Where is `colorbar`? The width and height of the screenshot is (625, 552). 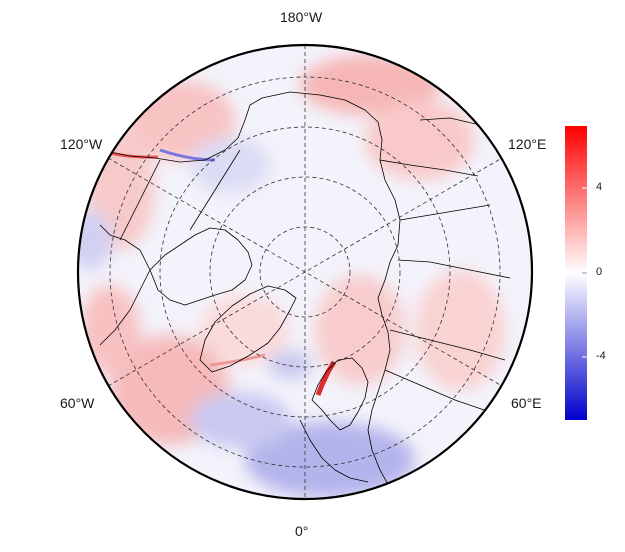 colorbar is located at coordinates (576, 273).